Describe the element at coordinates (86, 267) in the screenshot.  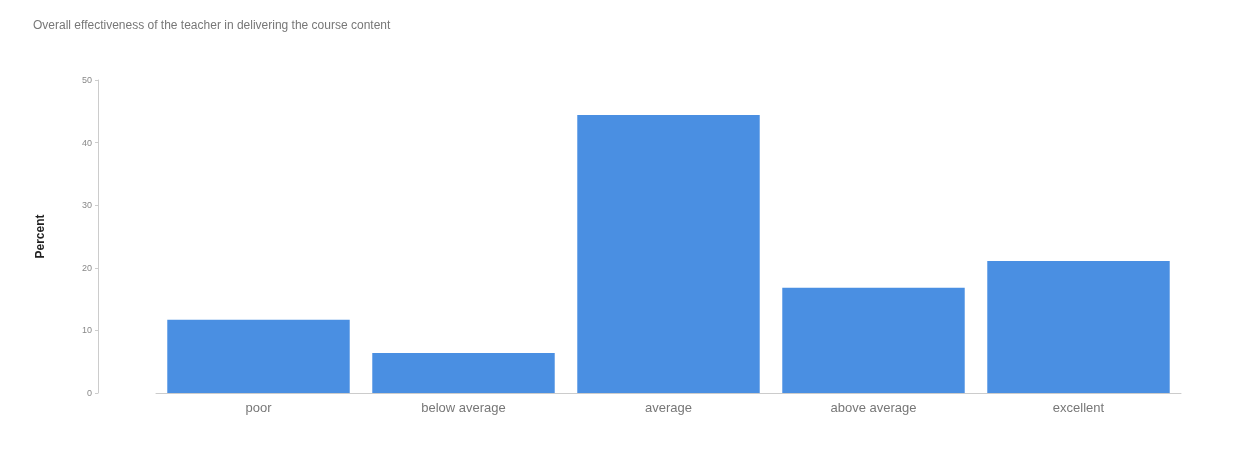
I see `y-tick-label: 20` at that location.